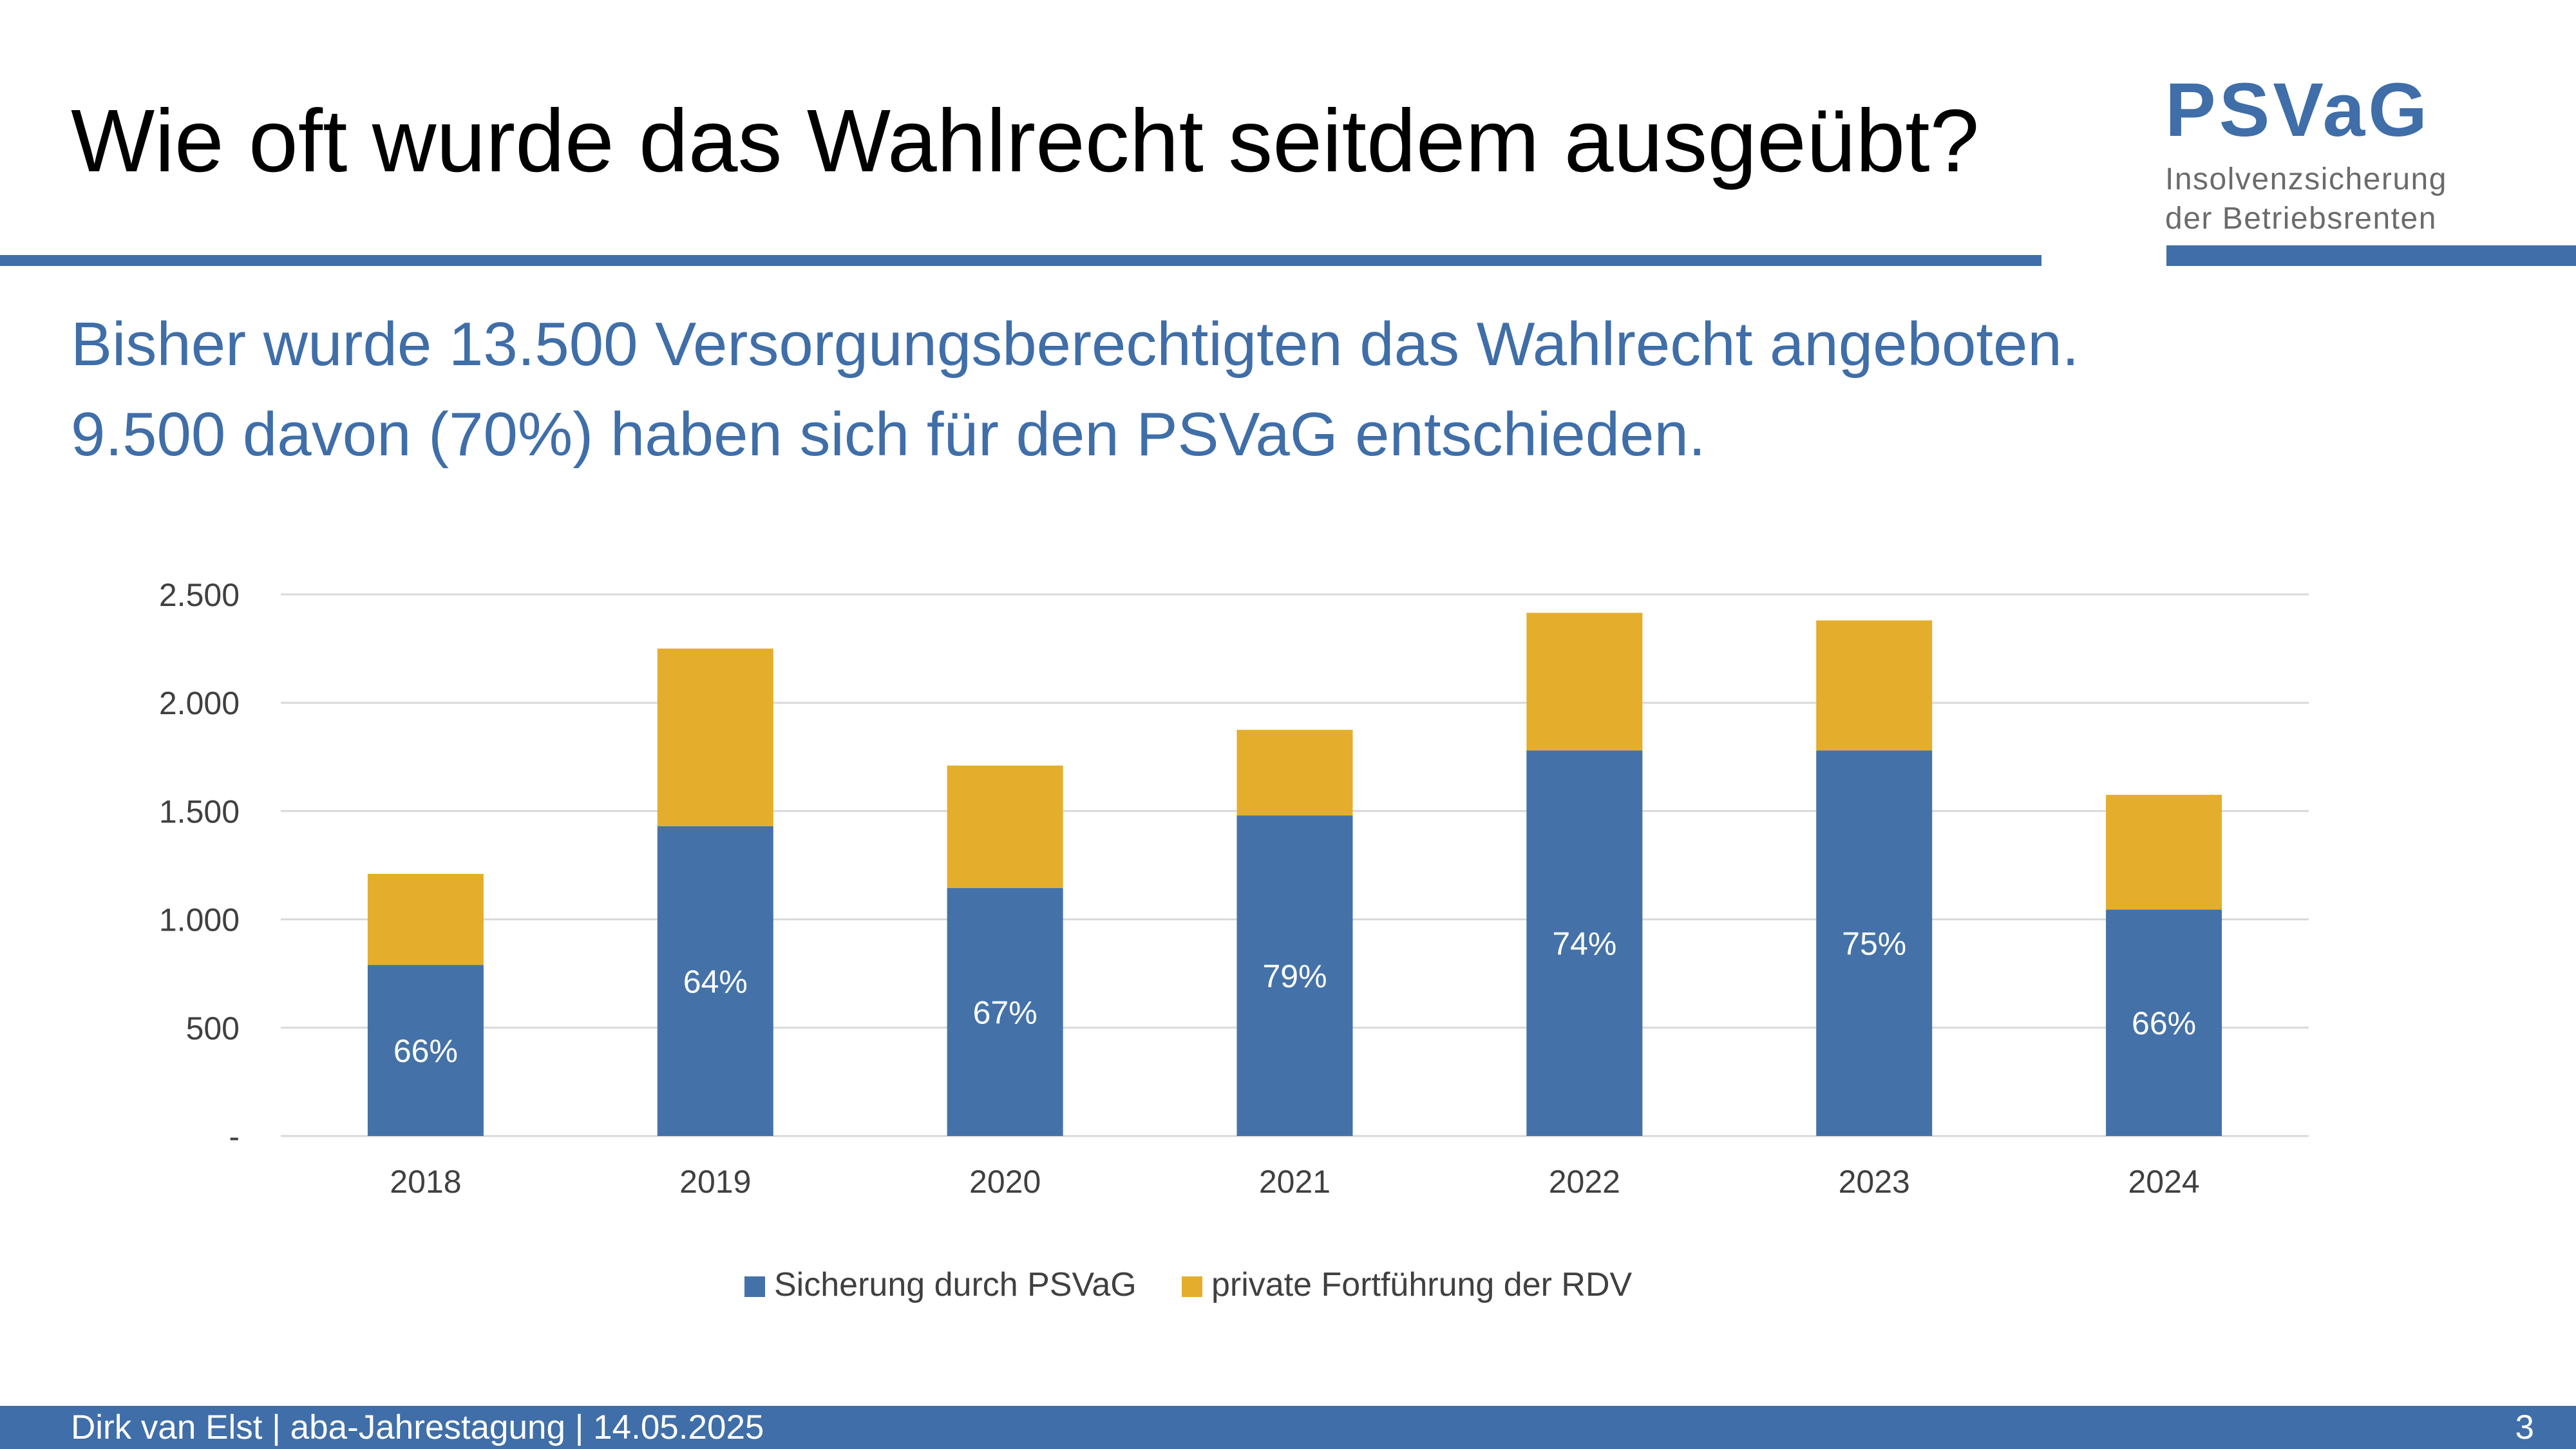 This screenshot has height=1449, width=2576. Describe the element at coordinates (1421, 1285) in the screenshot. I see `legend-label-1: private Fortführung der RDV` at that location.